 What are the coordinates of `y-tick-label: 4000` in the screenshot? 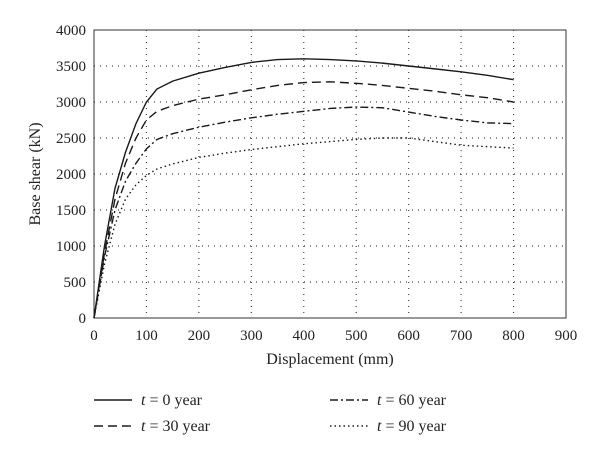 It's located at (71, 31).